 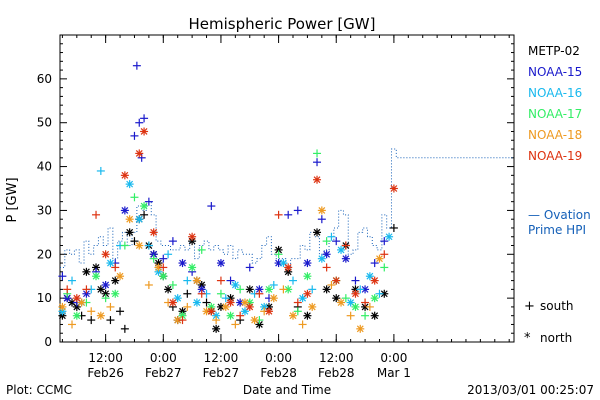 What do you see at coordinates (44, 298) in the screenshot?
I see `y-tick-label: 10` at bounding box center [44, 298].